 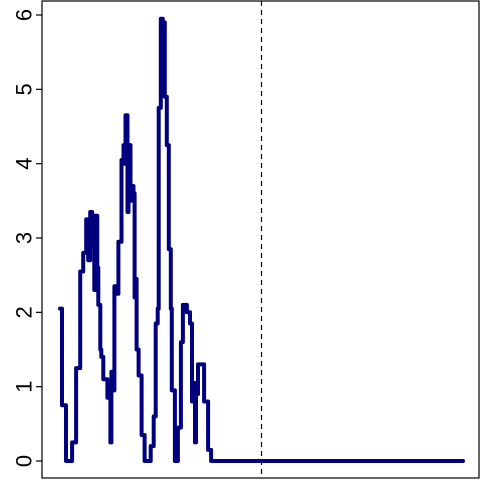 What do you see at coordinates (24, 238) in the screenshot?
I see `y-tick-label: 3` at bounding box center [24, 238].